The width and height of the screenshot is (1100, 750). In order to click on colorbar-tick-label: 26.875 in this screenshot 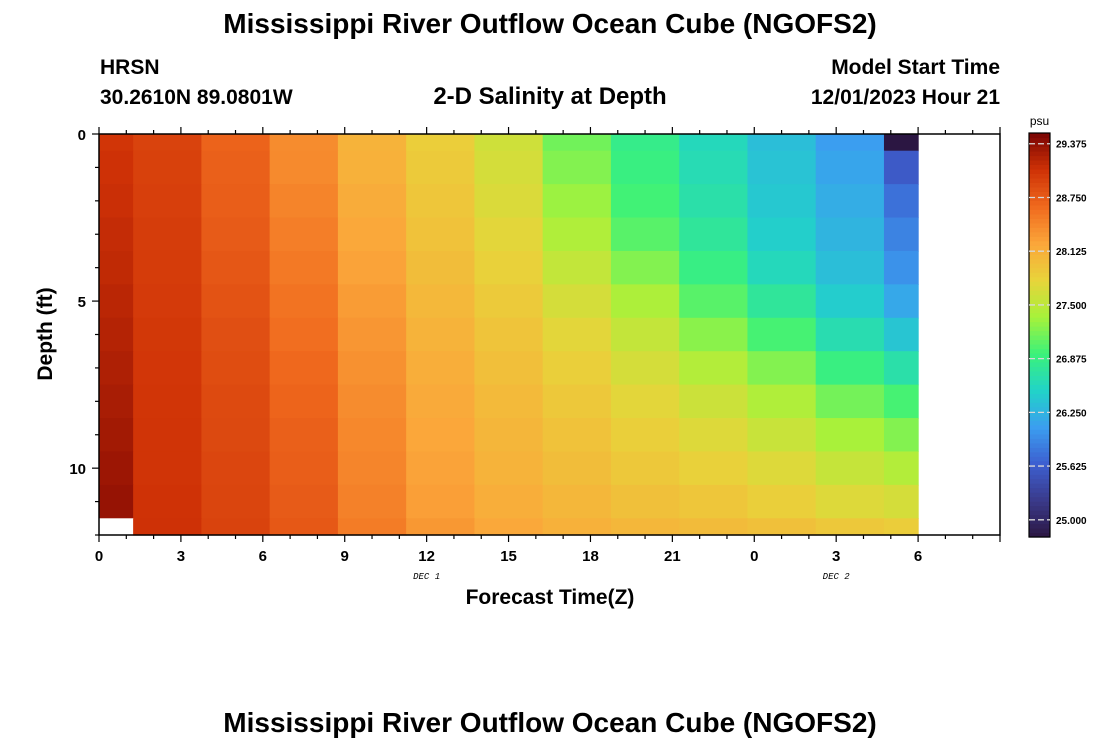, I will do `click(1071, 360)`.